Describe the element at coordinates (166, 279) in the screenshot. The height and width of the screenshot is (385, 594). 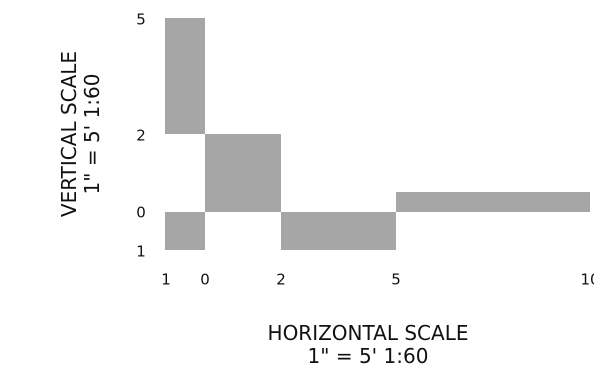
I see `horizontal-tick-label: 1` at that location.